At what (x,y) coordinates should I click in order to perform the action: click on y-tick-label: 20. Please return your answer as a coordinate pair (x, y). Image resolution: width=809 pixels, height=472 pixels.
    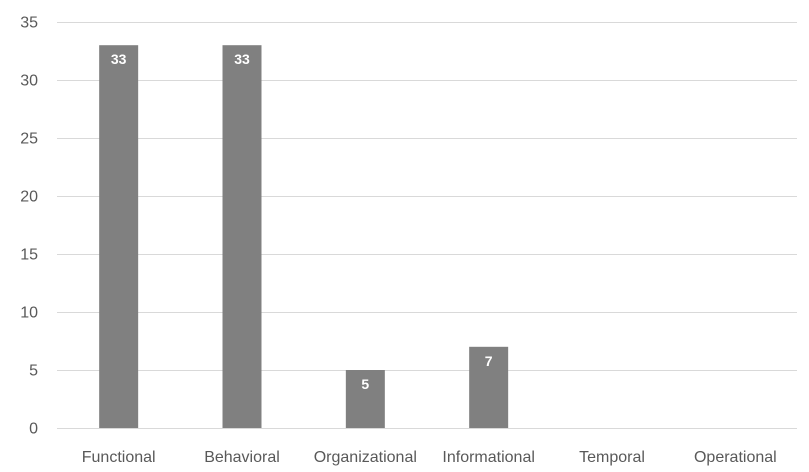
    Looking at the image, I should click on (29, 197).